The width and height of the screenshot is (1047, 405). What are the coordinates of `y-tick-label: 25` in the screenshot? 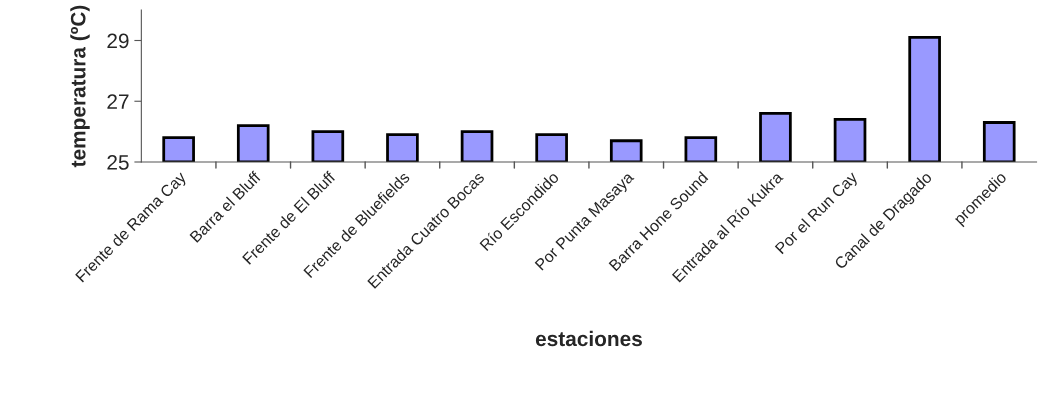 It's located at (118, 162).